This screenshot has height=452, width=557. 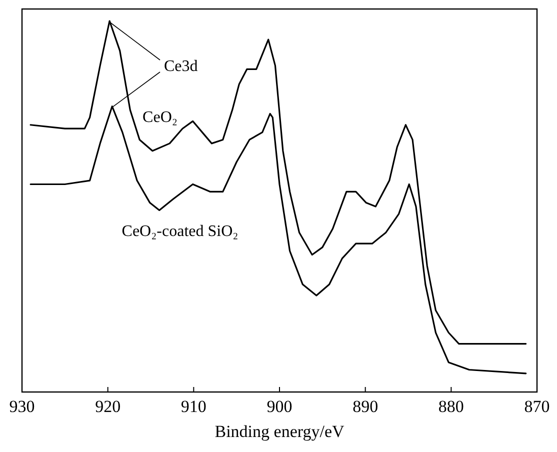 I want to click on x-tick-label: 890, so click(x=365, y=406).